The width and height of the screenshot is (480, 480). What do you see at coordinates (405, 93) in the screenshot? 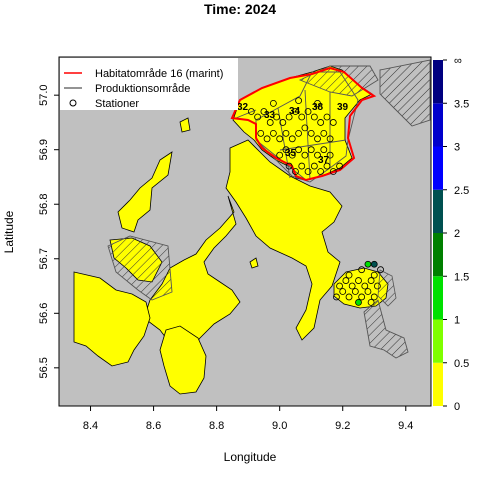
I see `production-area-northeast` at bounding box center [405, 93].